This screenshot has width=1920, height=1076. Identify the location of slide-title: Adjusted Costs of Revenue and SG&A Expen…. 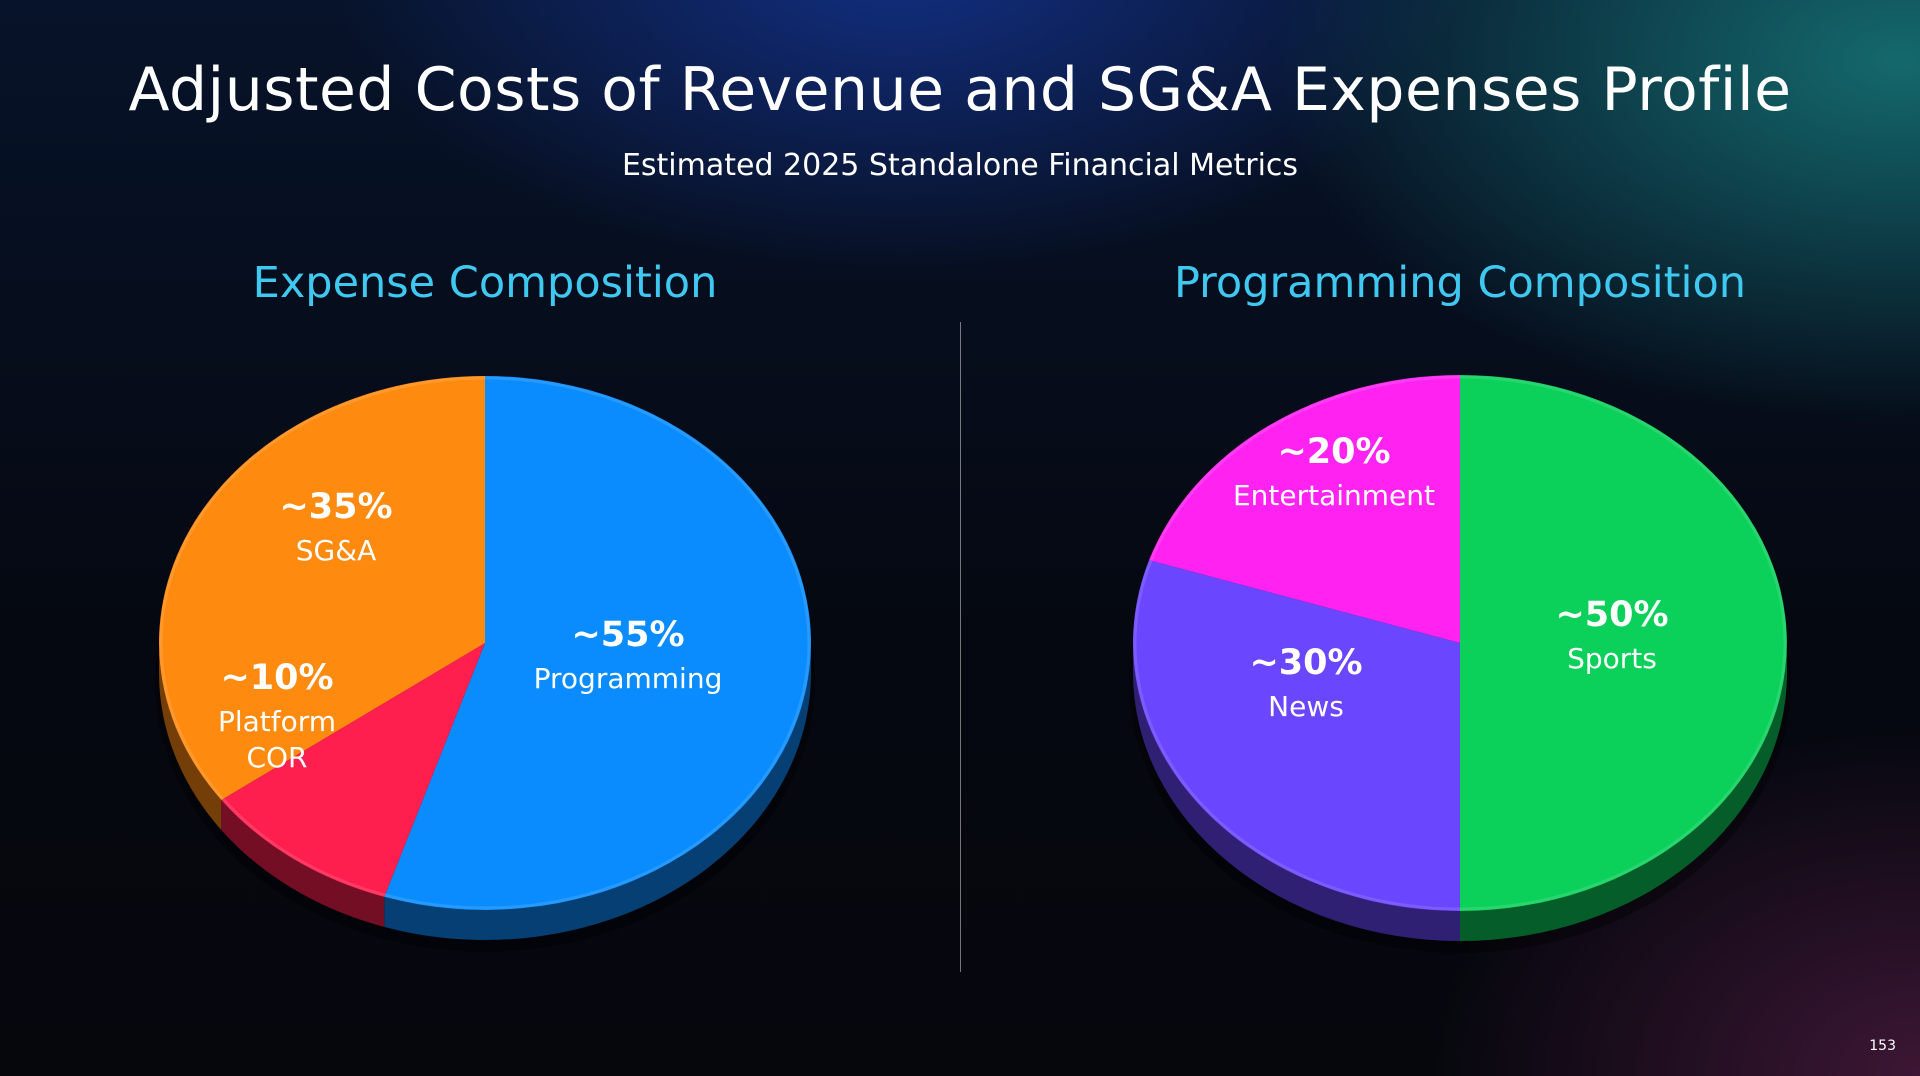
(960, 90).